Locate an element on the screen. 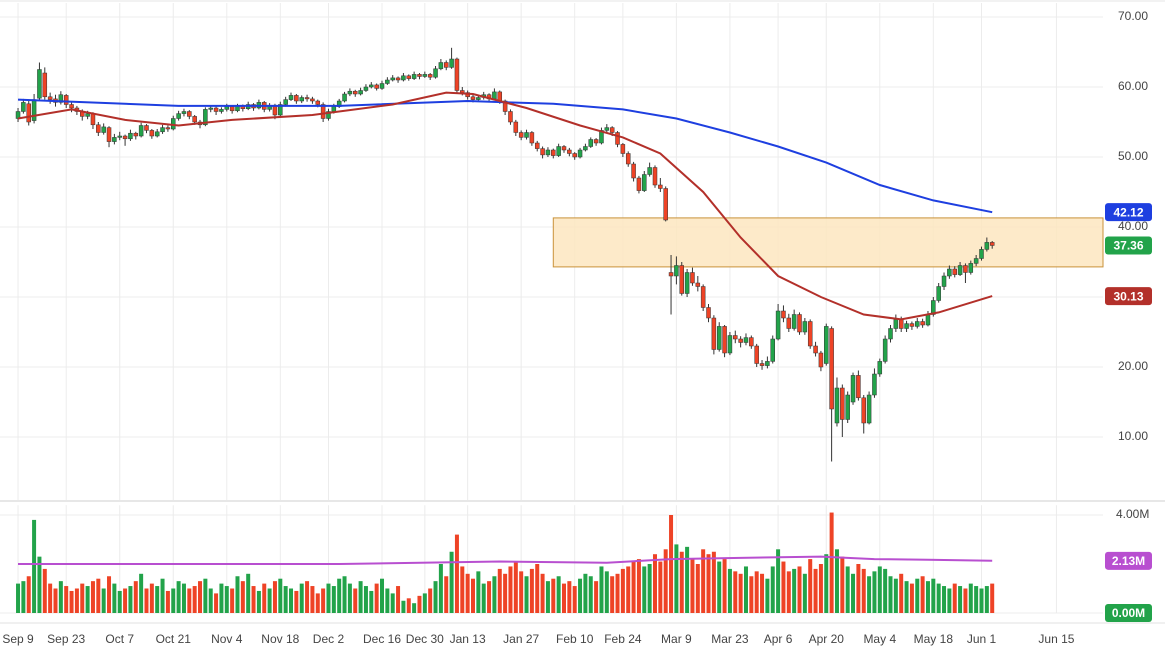  x-tick-label: Jan 27 is located at coordinates (521, 639).